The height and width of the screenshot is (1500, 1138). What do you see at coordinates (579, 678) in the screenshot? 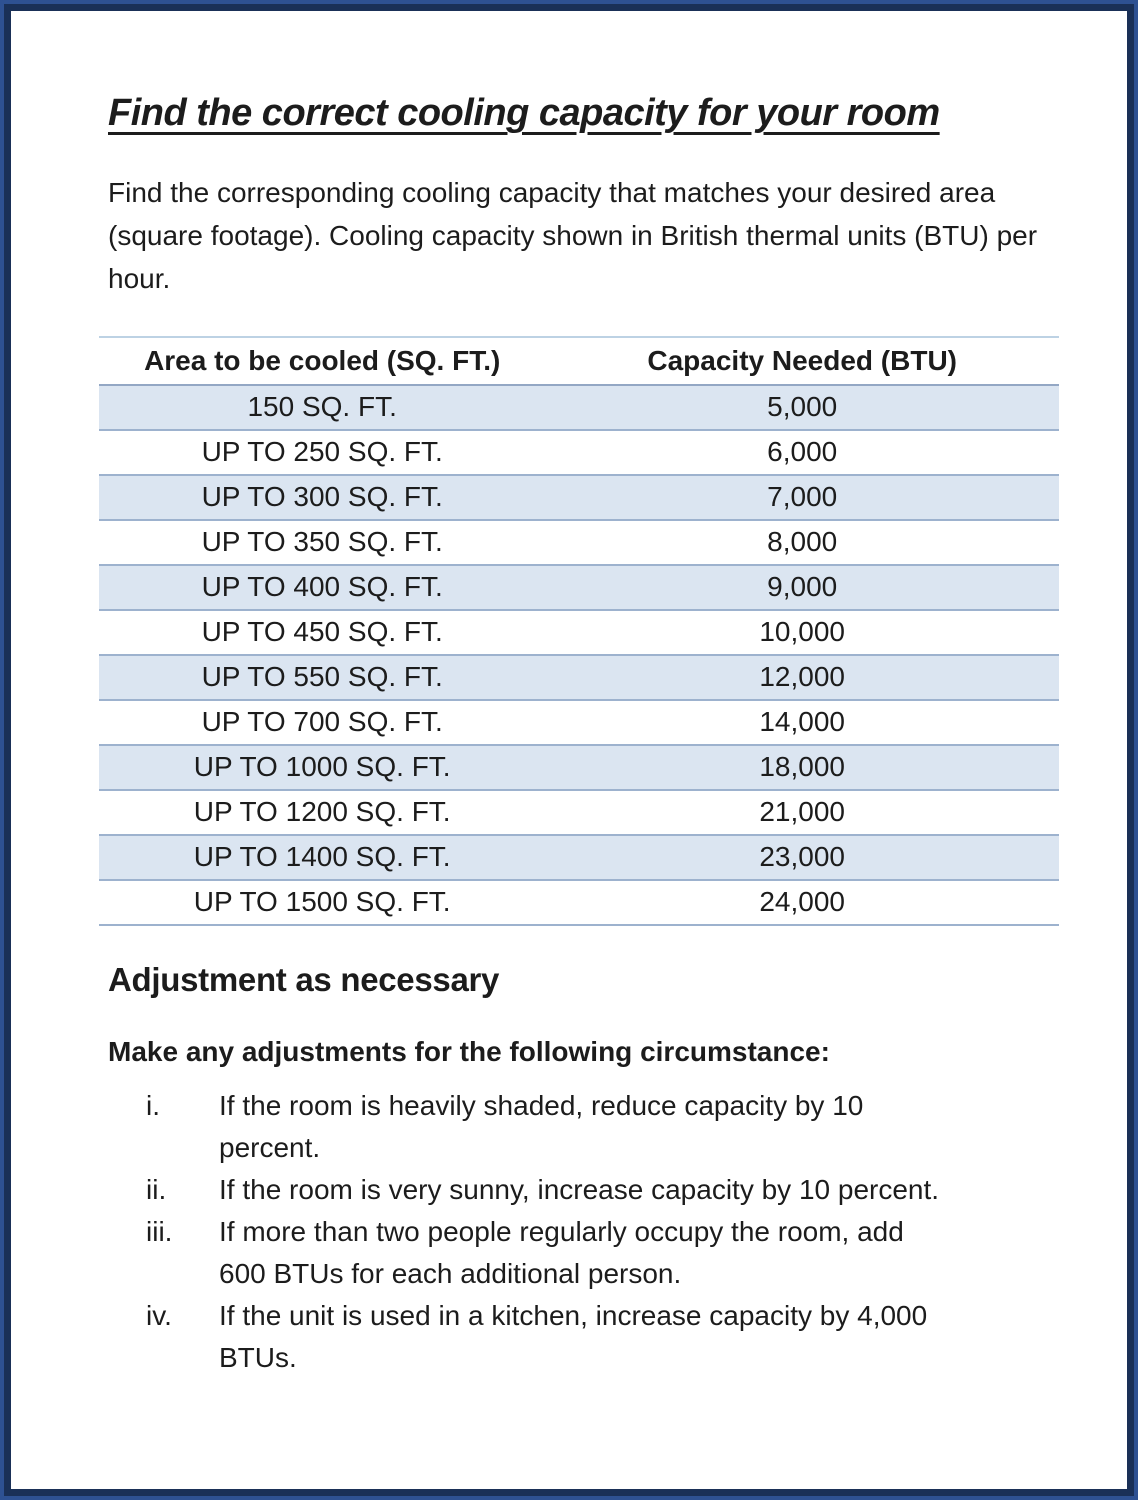
I see `table-row: UP TO 550 SQ. FT. 12,000` at bounding box center [579, 678].